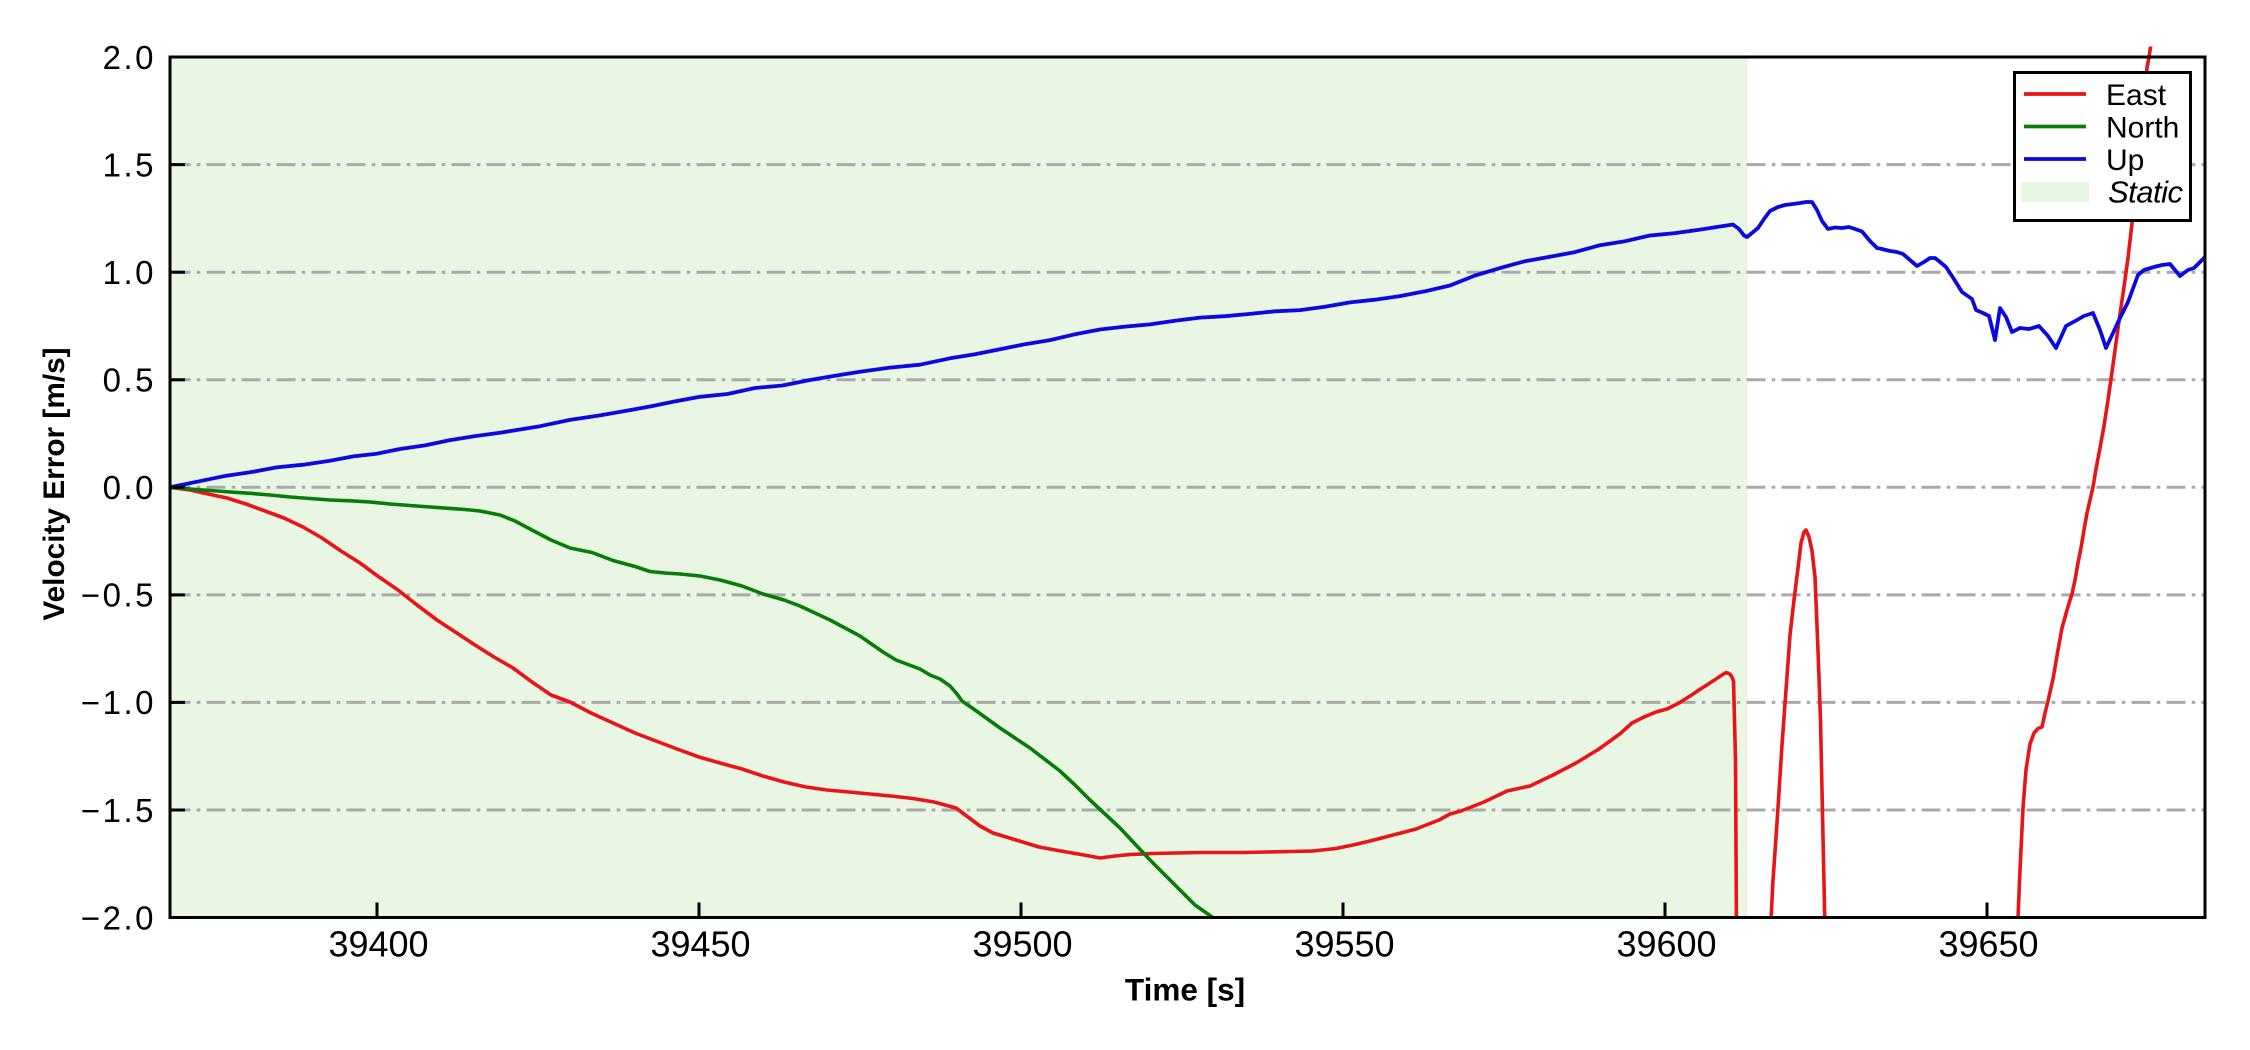  What do you see at coordinates (54, 483) in the screenshot?
I see `svg-text: Velocity Error [m/s]` at bounding box center [54, 483].